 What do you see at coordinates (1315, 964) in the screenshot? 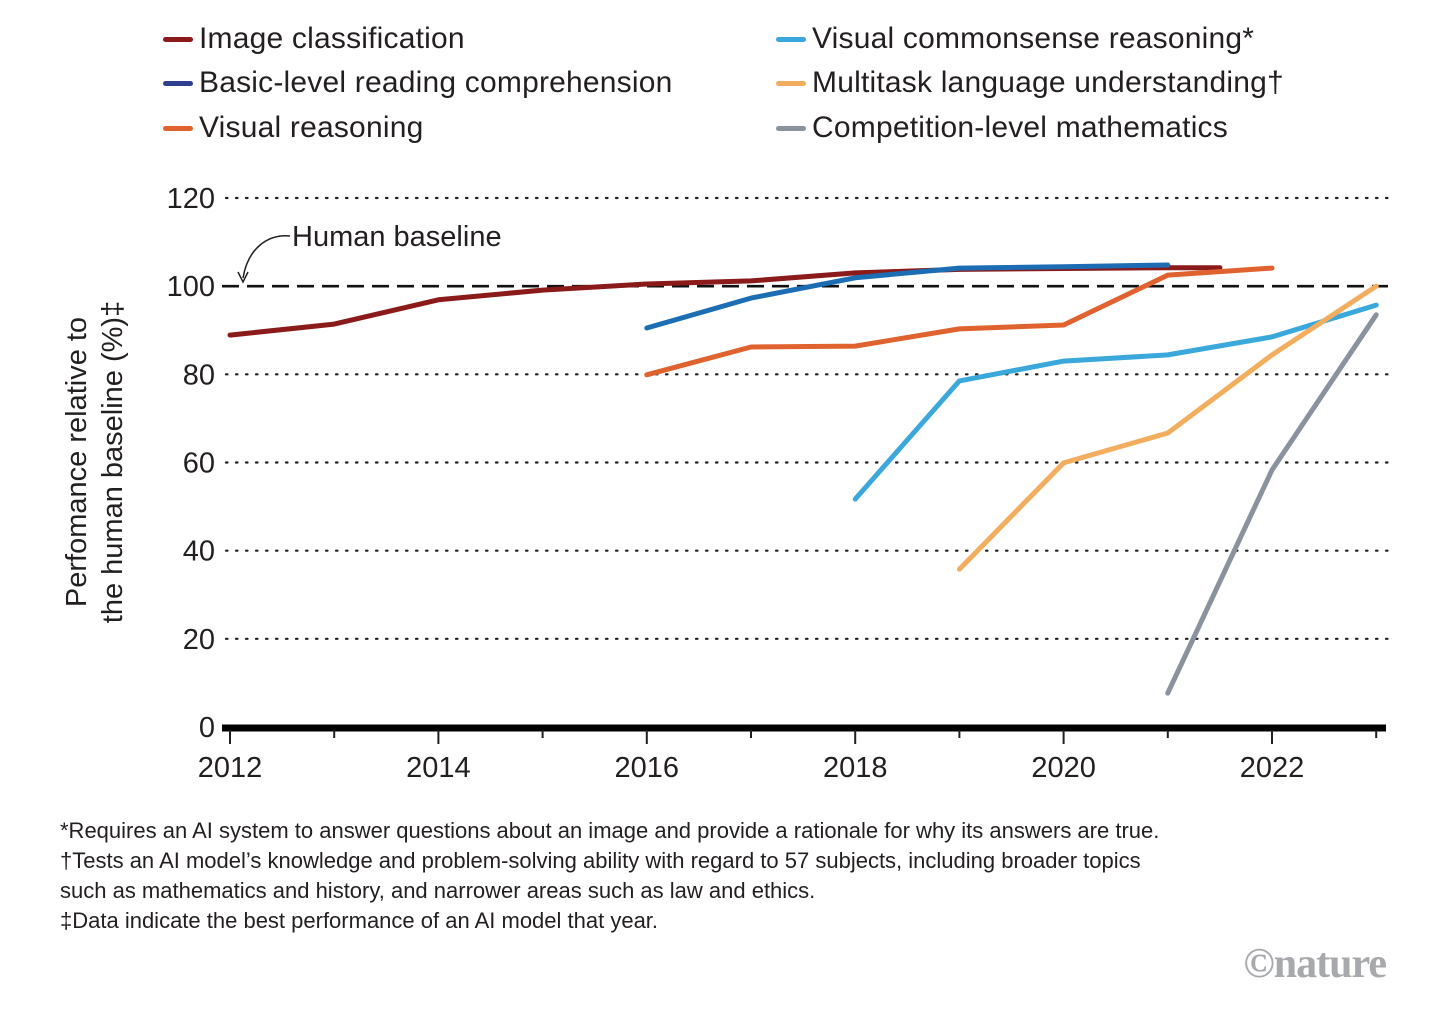
I see `nature-credit-logo: ©nature` at bounding box center [1315, 964].